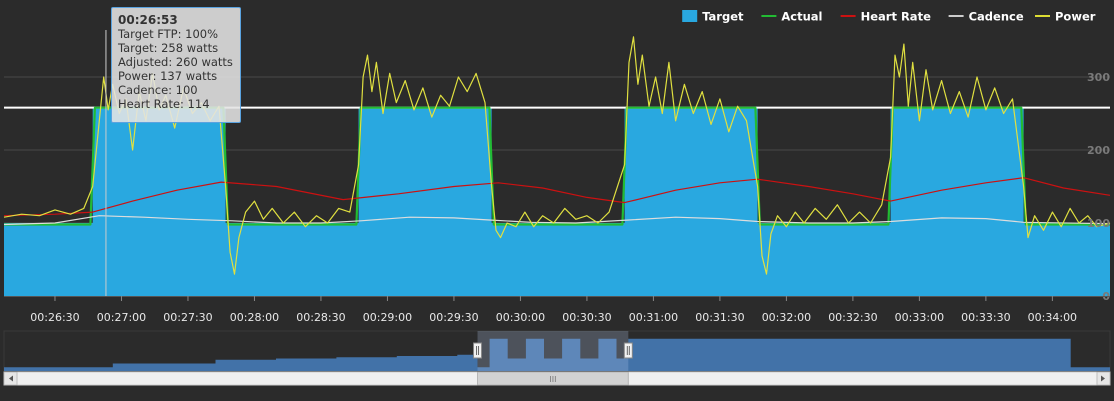 Image resolution: width=1114 pixels, height=401 pixels. I want to click on x-tick-label: 00:32:30, so click(852, 317).